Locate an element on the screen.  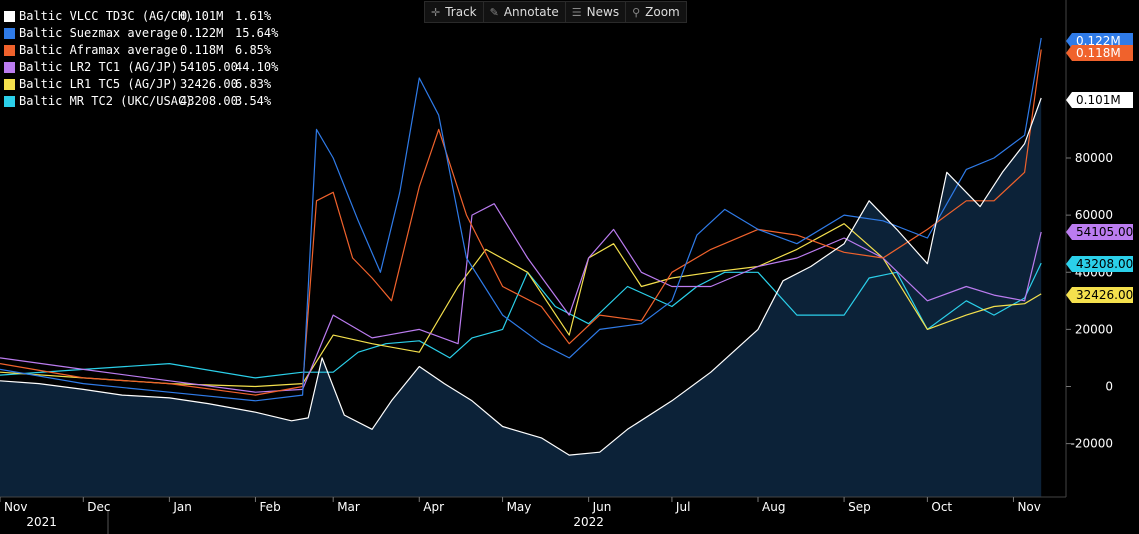
legend-series-change: 1.61% is located at coordinates (253, 16).